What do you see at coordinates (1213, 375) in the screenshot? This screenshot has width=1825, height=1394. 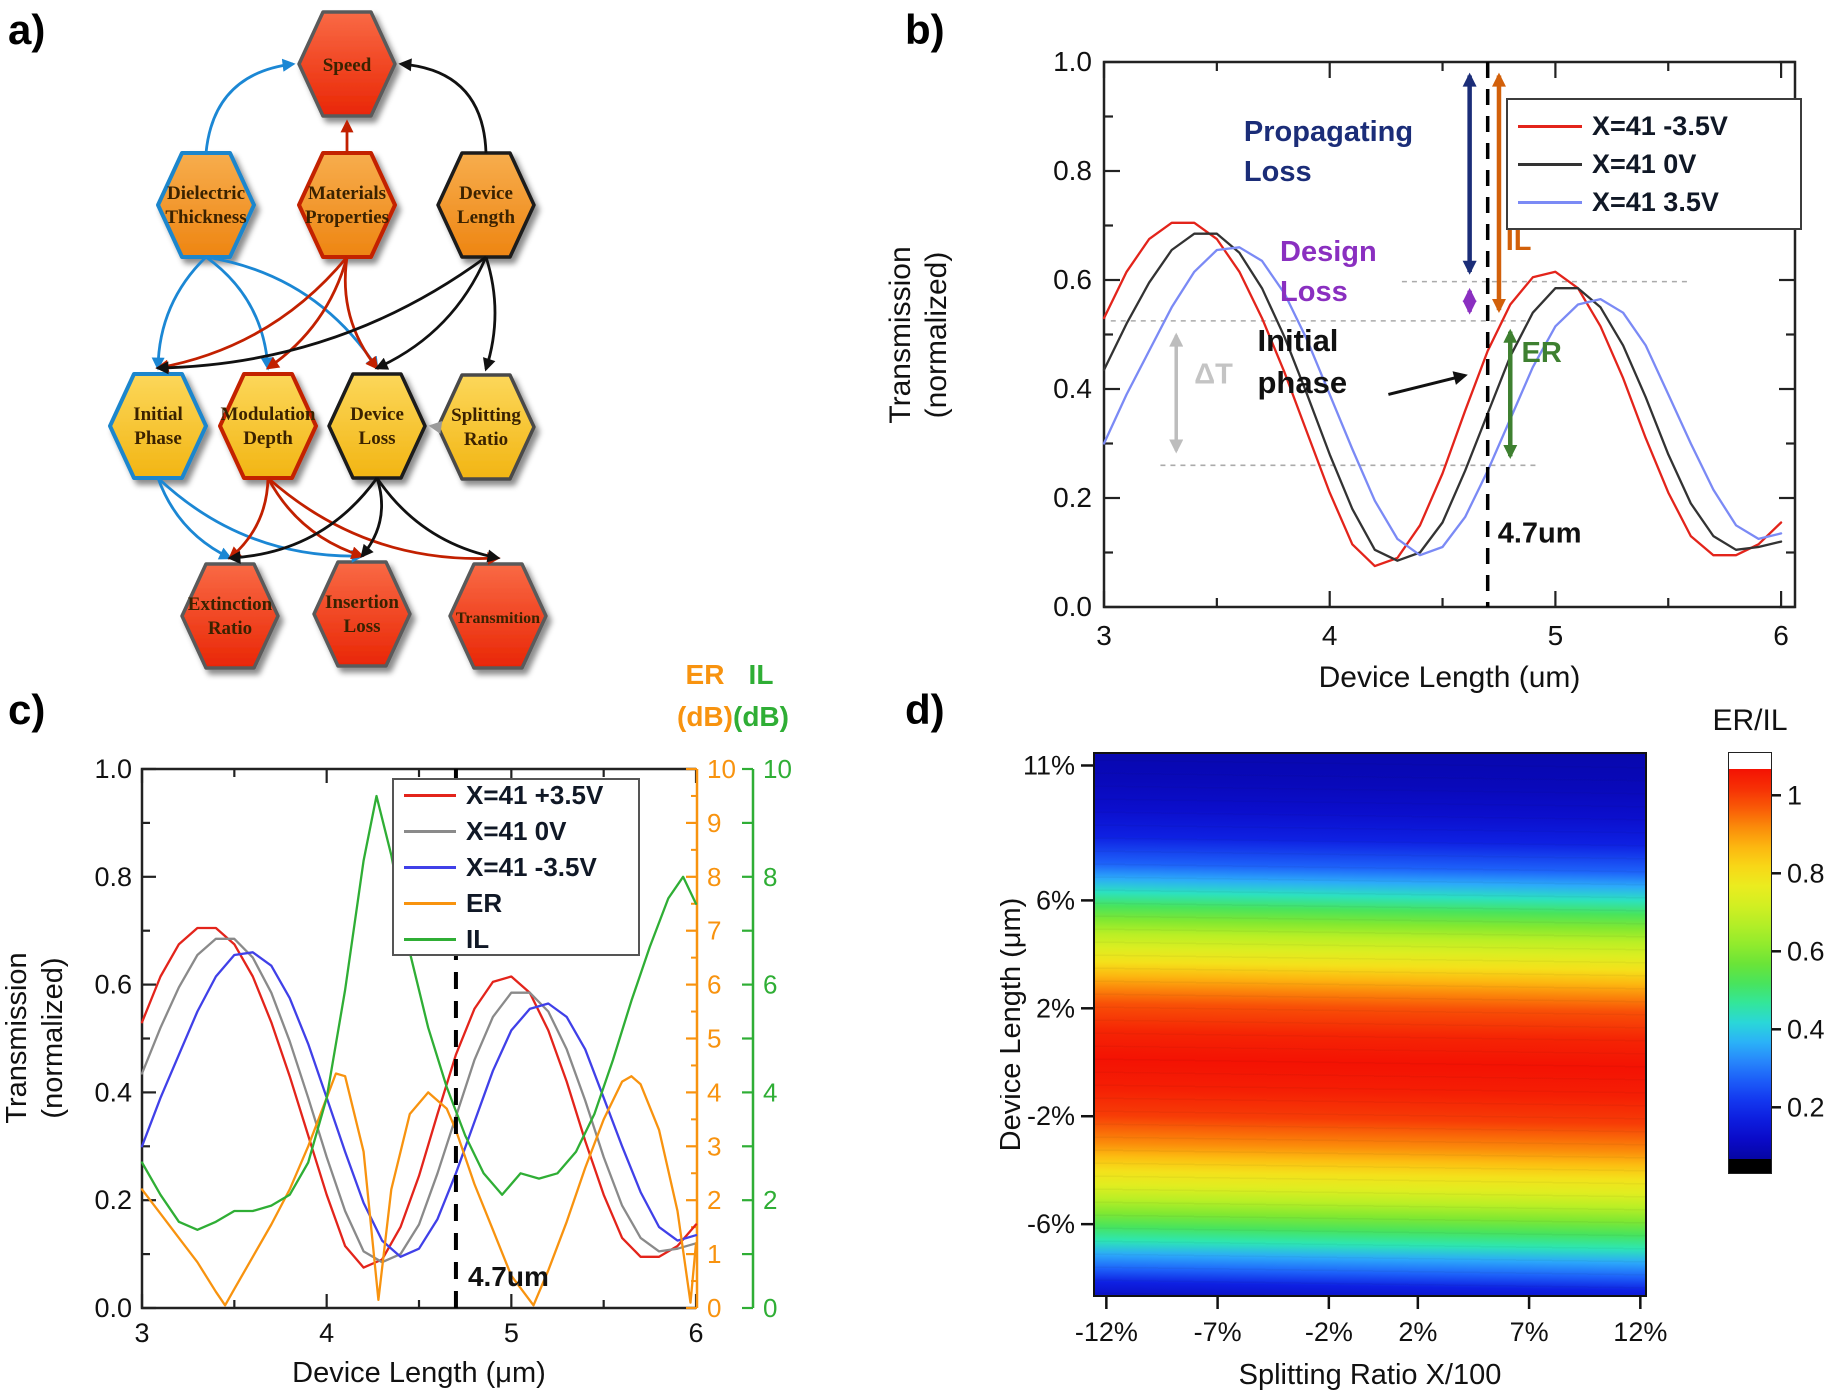 I see `svg-text: ΔT` at bounding box center [1213, 375].